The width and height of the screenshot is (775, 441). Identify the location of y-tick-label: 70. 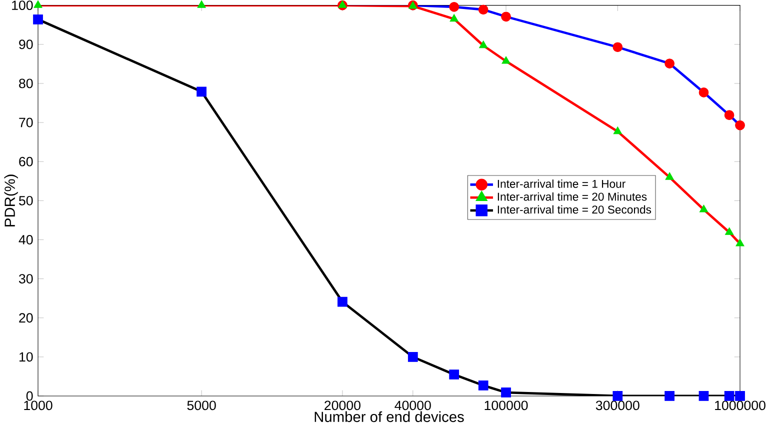
(26, 123).